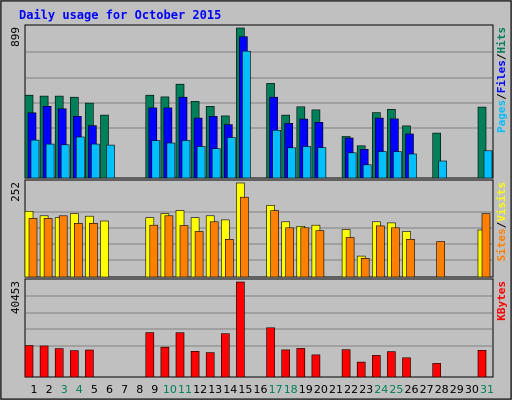 The image size is (512, 400). I want to click on day-label-15: 15, so click(245, 389).